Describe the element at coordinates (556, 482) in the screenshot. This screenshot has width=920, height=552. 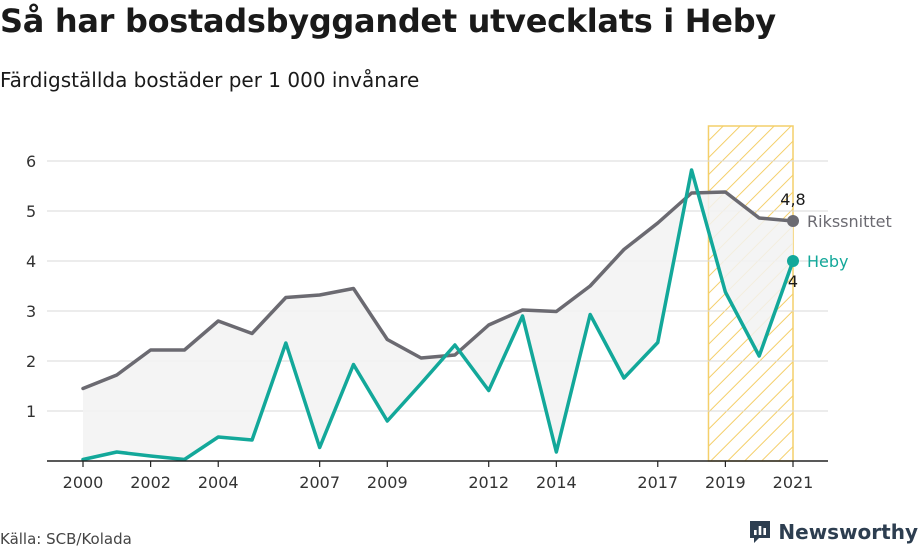
I see `x-tick-label: 2014` at that location.